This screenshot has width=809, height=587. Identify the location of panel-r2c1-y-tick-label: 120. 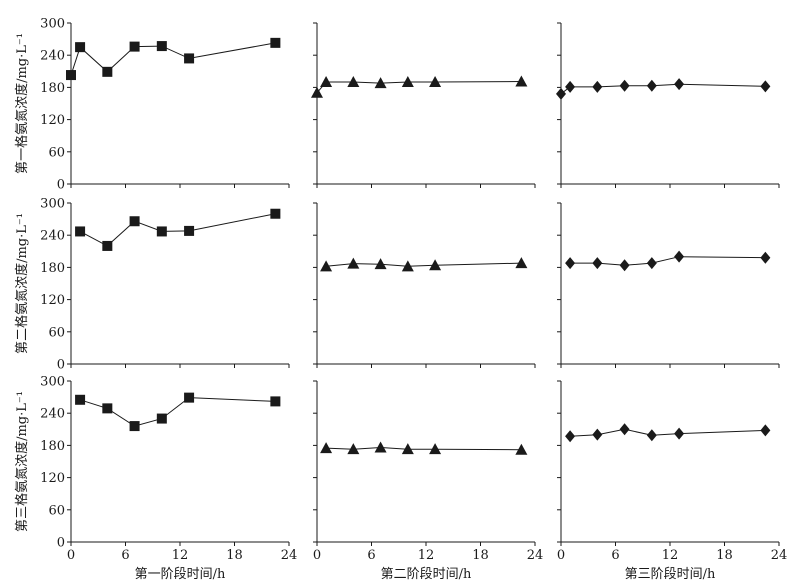
(52, 300).